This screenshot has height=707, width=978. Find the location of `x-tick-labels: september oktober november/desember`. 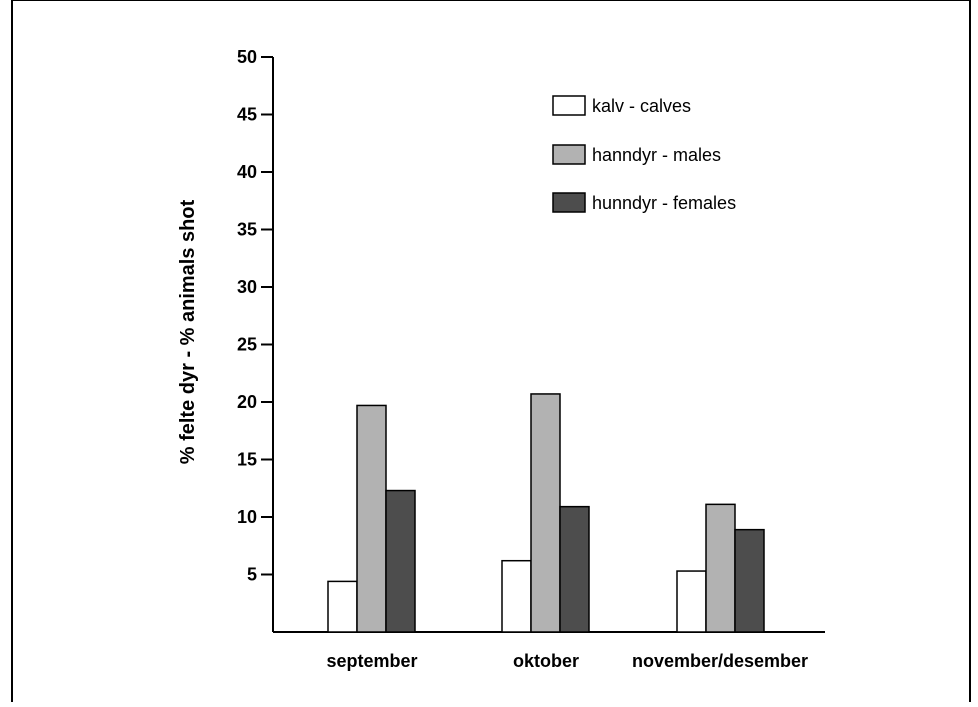

x-tick-labels: september oktober november/desember is located at coordinates (567, 661).